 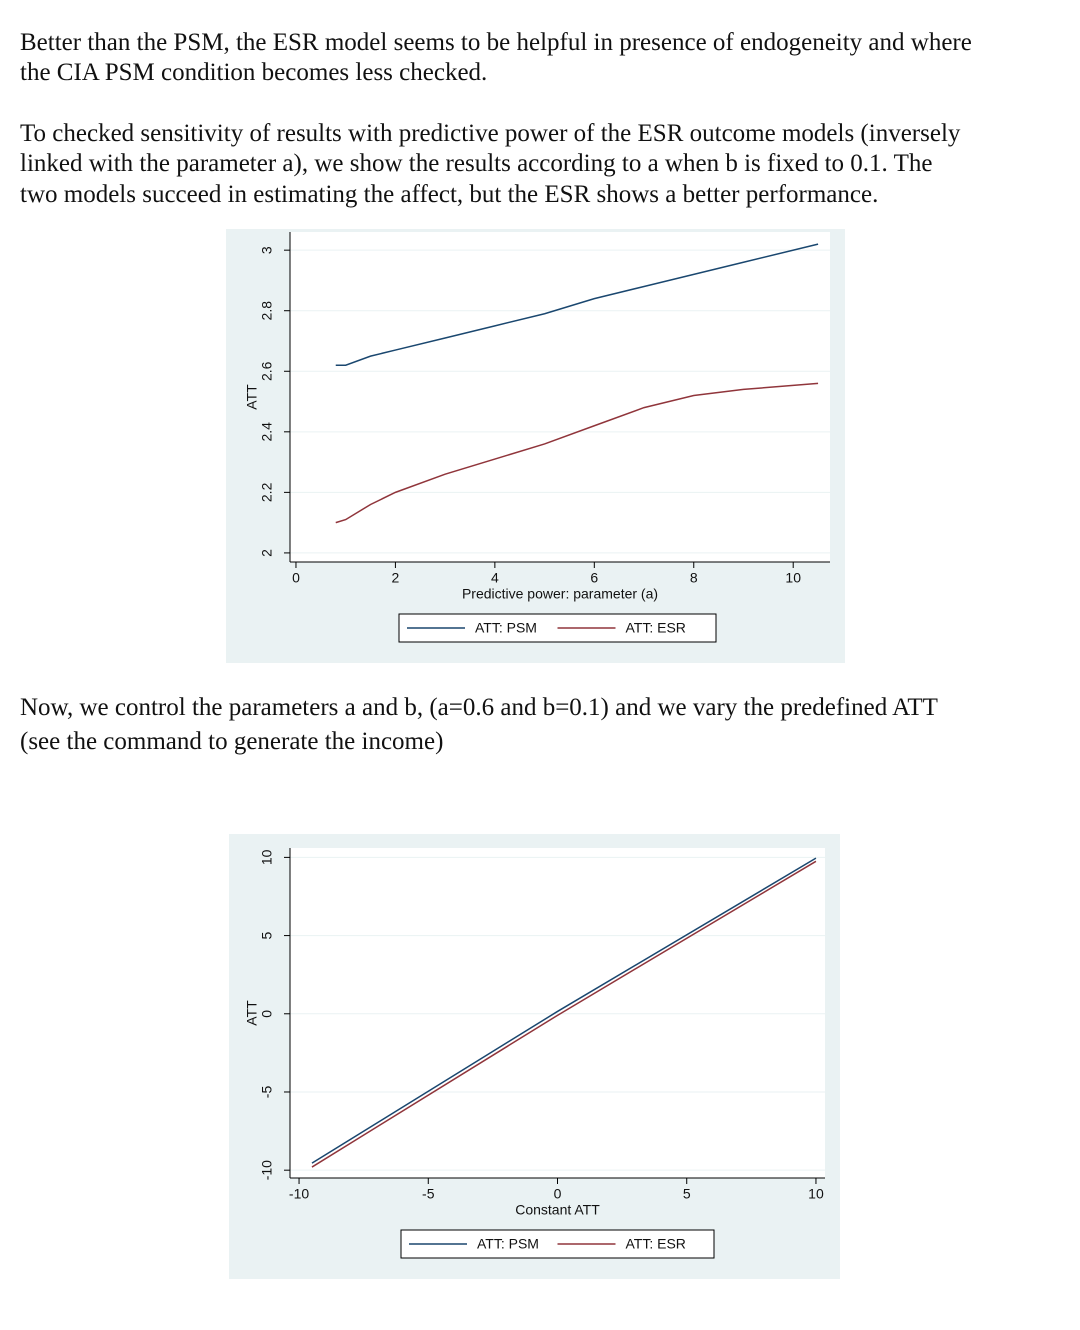 I want to click on x-tick-label: 8, so click(x=694, y=578).